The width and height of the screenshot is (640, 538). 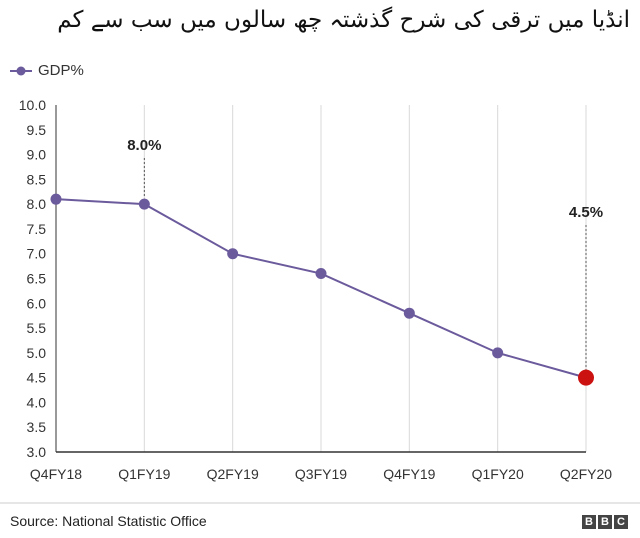 I want to click on x-tick-label: Q4FY18, so click(x=56, y=474).